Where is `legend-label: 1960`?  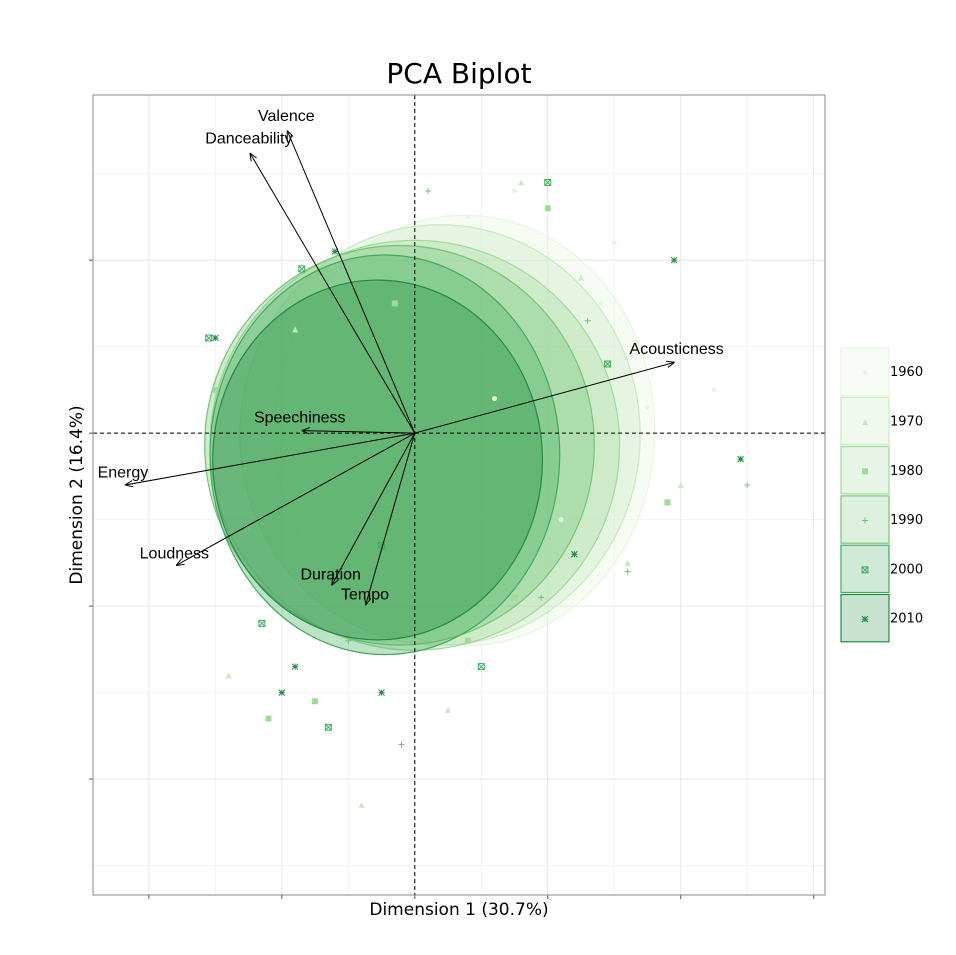 legend-label: 1960 is located at coordinates (906, 372).